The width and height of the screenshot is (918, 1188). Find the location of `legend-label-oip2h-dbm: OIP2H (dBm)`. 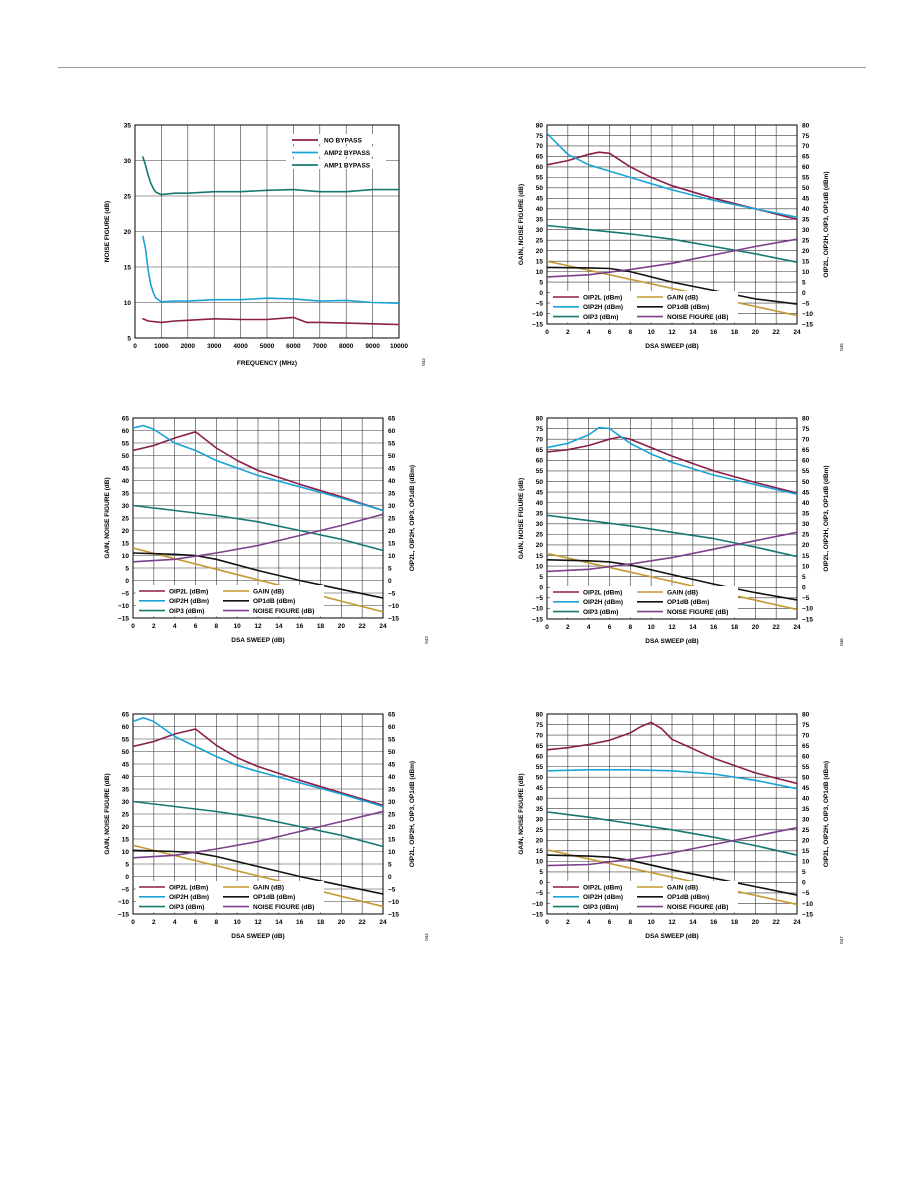

legend-label-oip2h-dbm: OIP2H (dBm) is located at coordinates (603, 307).